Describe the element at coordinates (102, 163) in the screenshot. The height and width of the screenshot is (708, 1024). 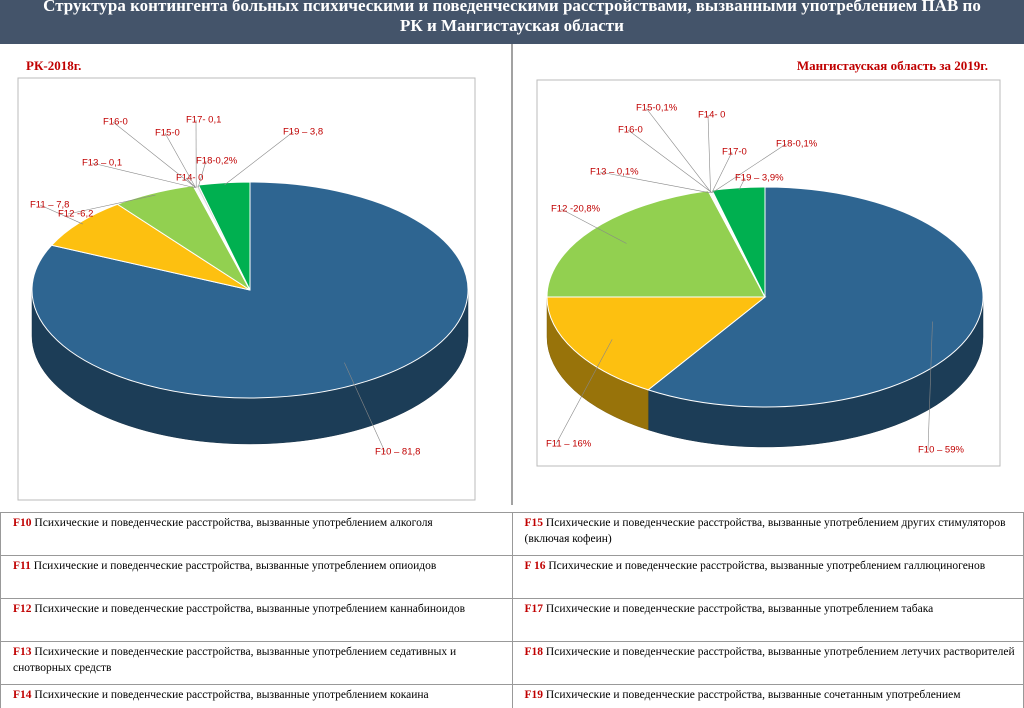
I see `data-label: F13 – 0,1` at that location.